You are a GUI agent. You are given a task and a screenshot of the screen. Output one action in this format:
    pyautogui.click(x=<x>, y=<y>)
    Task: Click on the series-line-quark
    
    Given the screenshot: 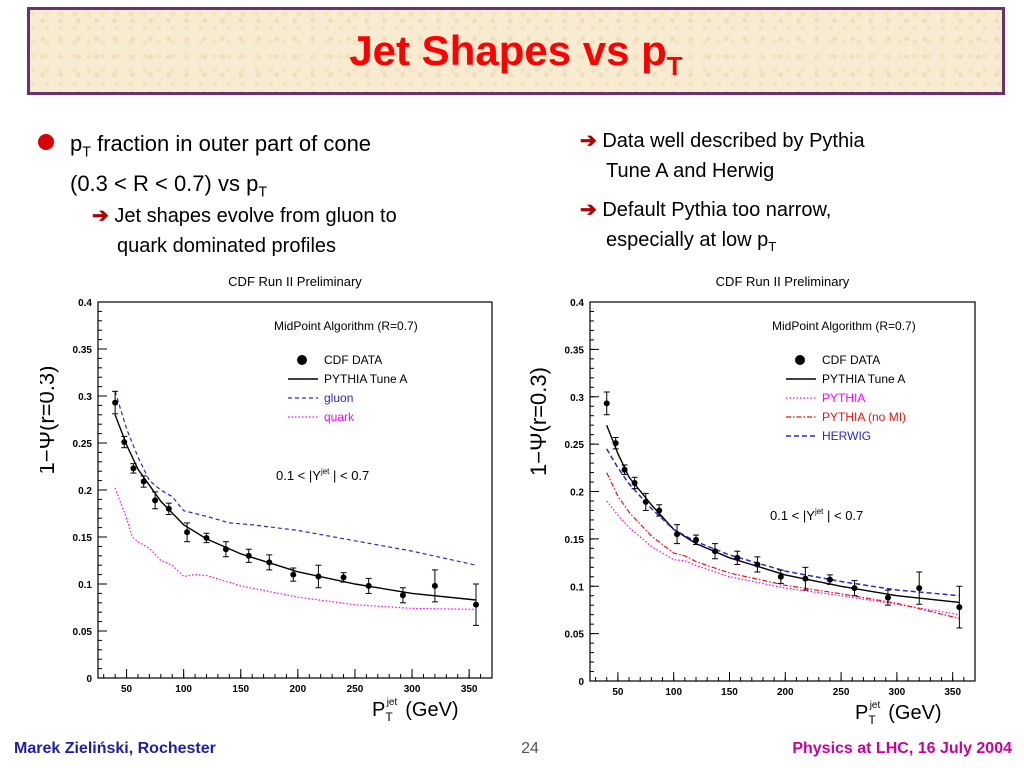 What is the action you would take?
    pyautogui.click(x=295, y=548)
    